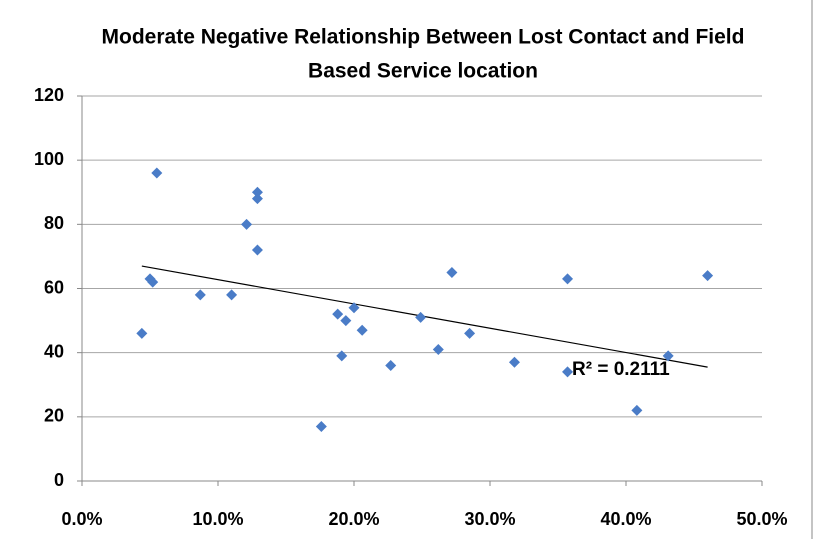 Image resolution: width=814 pixels, height=539 pixels. Describe the element at coordinates (54, 416) in the screenshot. I see `y-tick-label: 20` at that location.